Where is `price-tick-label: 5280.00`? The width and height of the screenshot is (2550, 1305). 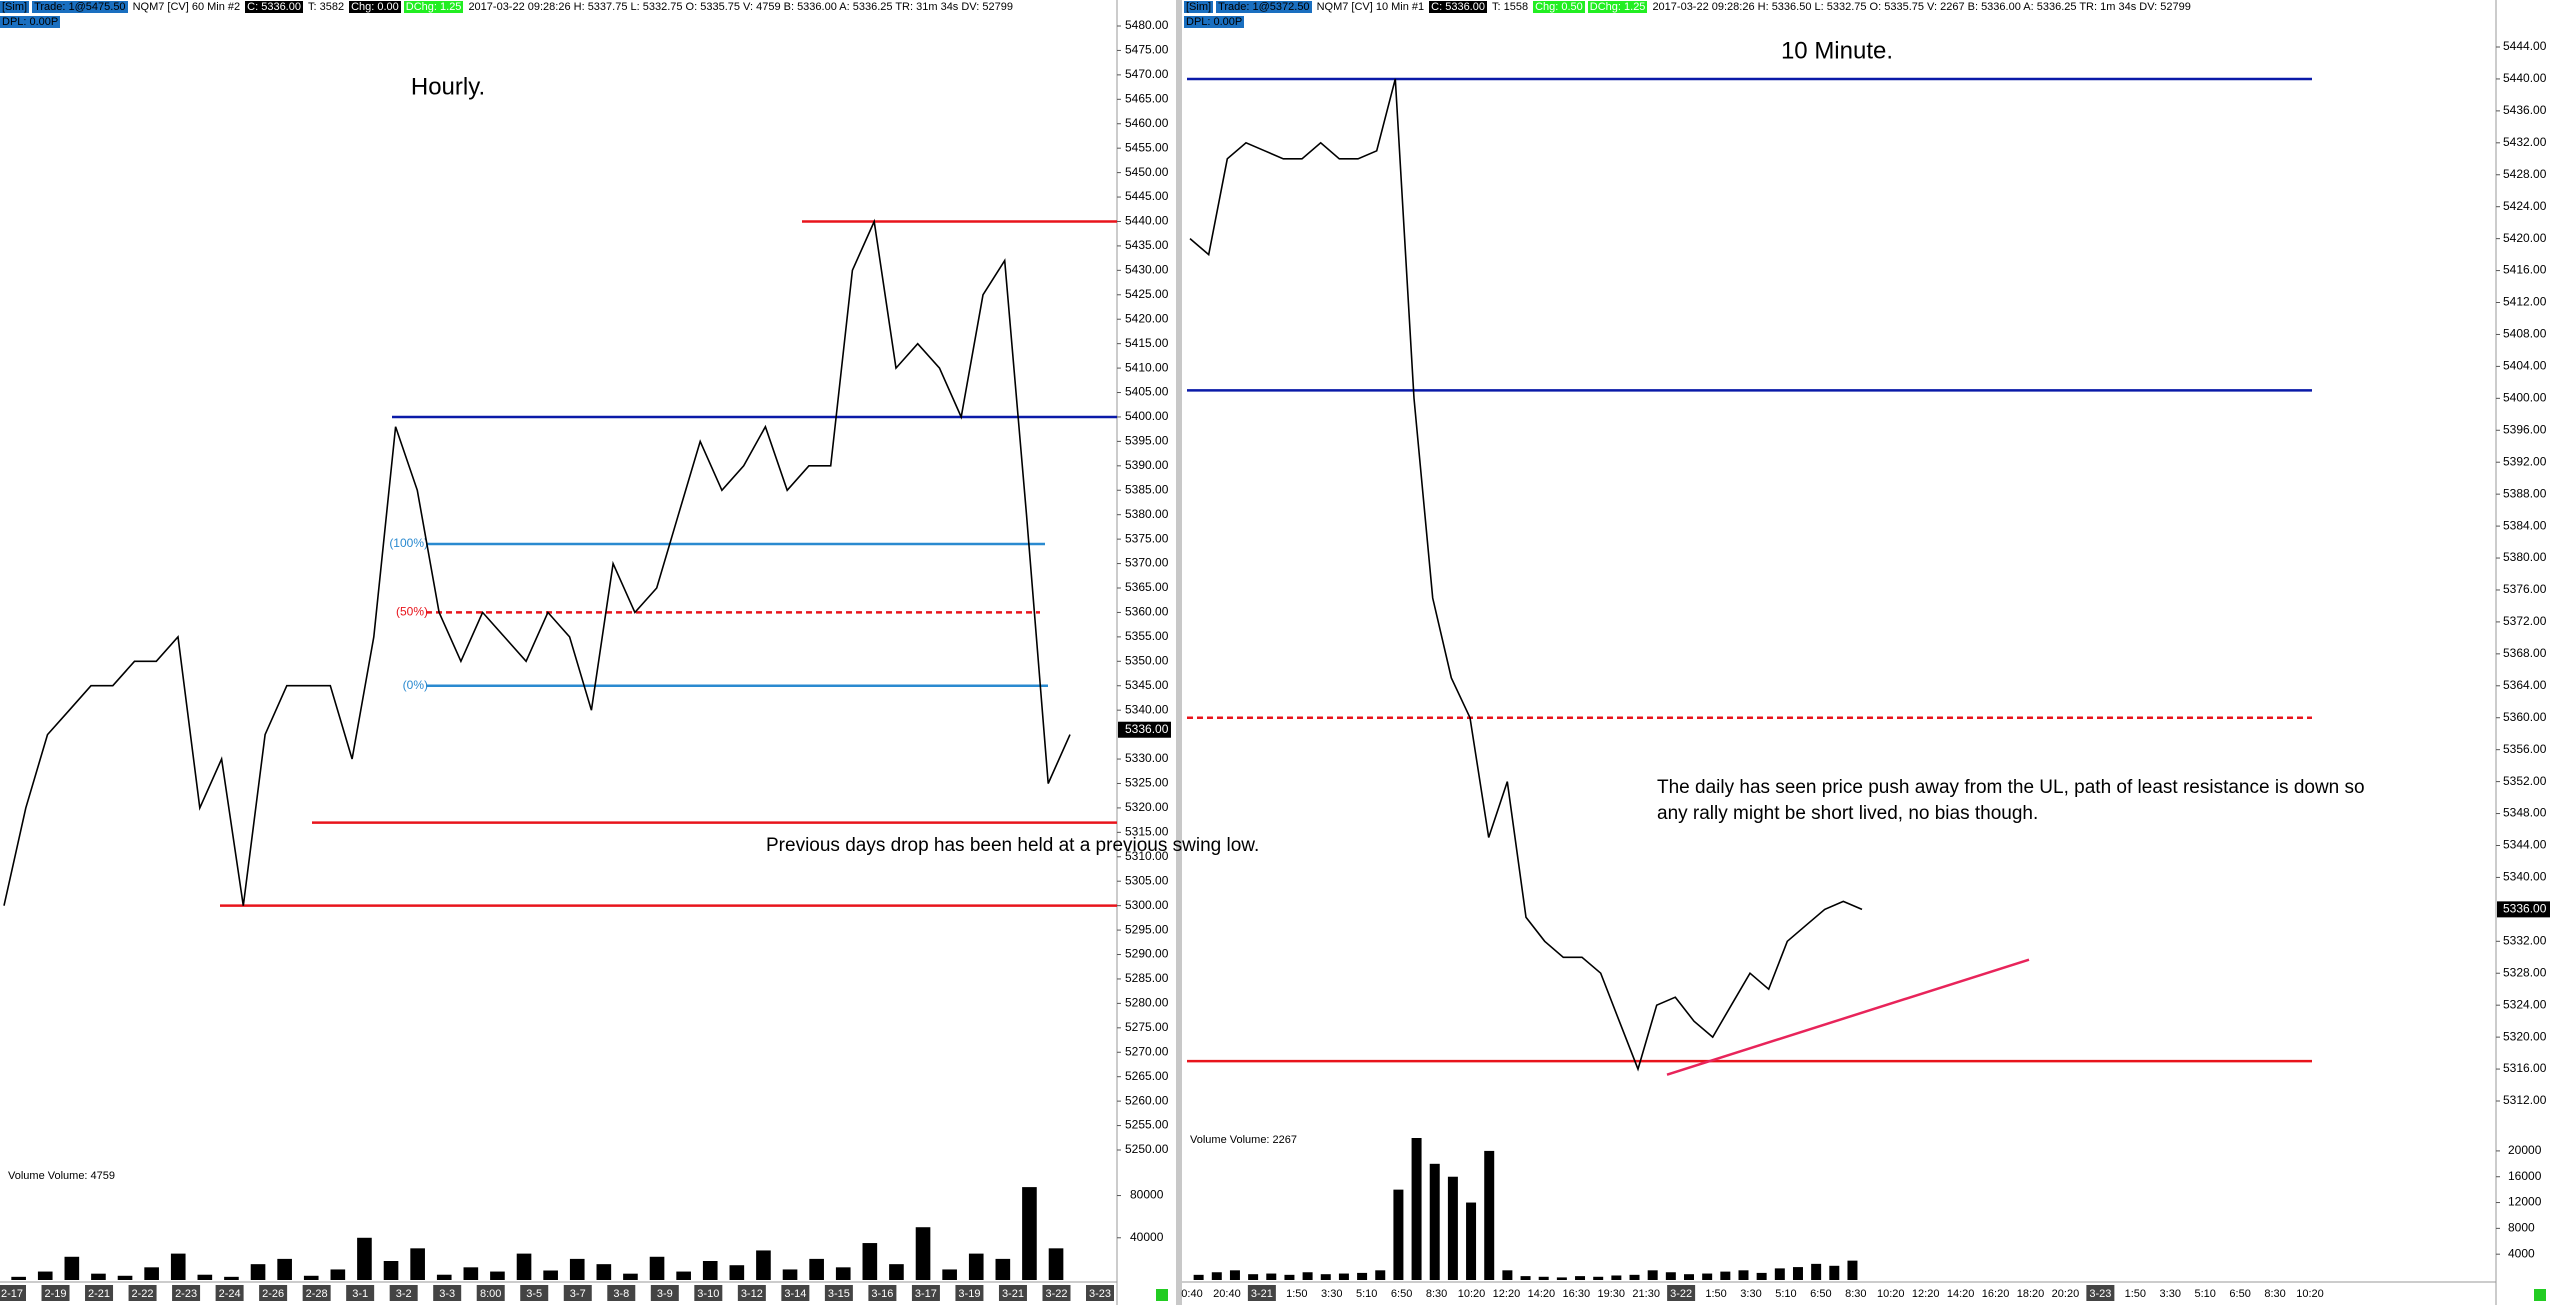
price-tick-label: 5280.00 is located at coordinates (1147, 1003).